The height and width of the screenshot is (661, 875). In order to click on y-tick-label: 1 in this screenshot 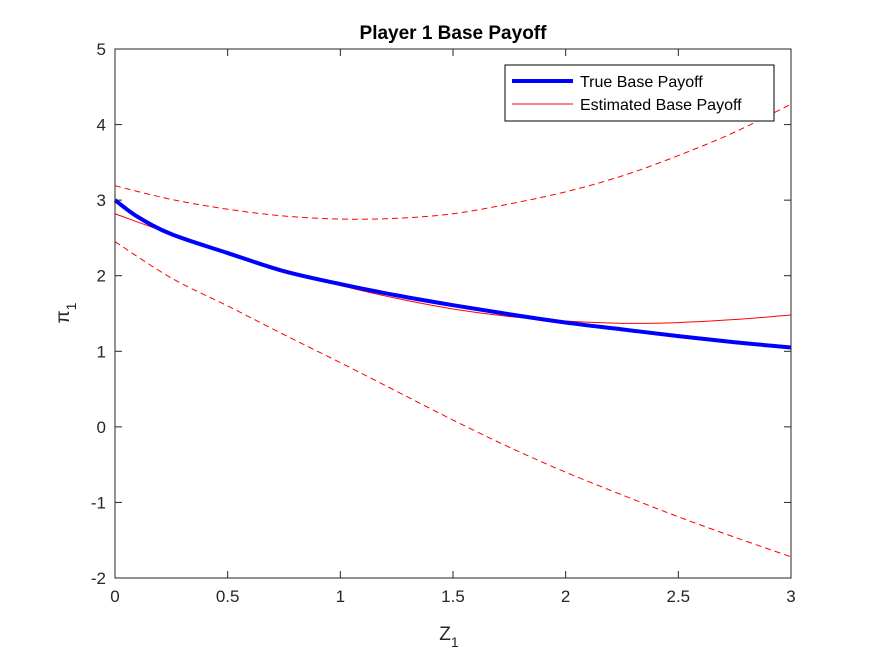, I will do `click(101, 351)`.